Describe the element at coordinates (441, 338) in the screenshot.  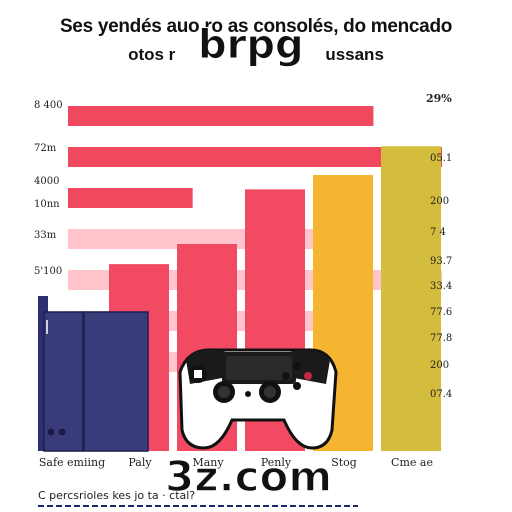
I see `right-value-label: 77.8` at that location.